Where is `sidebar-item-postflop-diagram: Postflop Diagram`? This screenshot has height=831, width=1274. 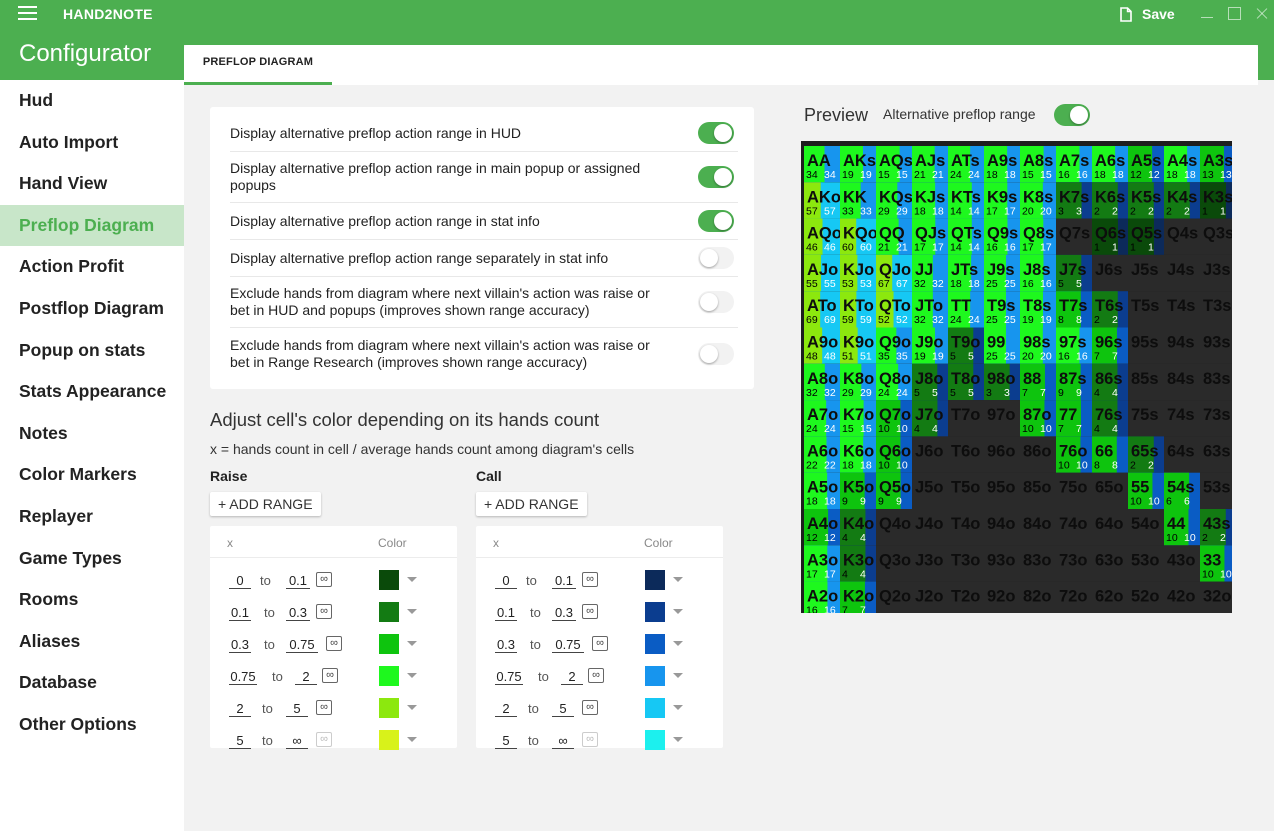
sidebar-item-postflop-diagram: Postflop Diagram is located at coordinates (91, 307).